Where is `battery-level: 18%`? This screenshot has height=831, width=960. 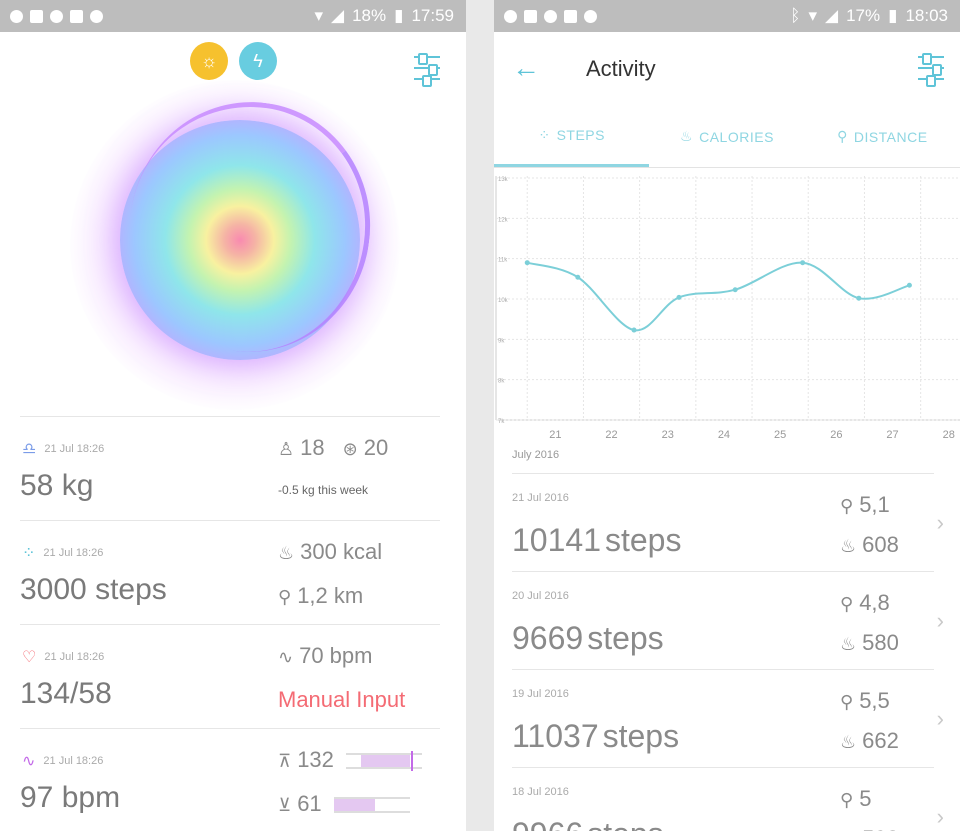 battery-level: 18% is located at coordinates (369, 15).